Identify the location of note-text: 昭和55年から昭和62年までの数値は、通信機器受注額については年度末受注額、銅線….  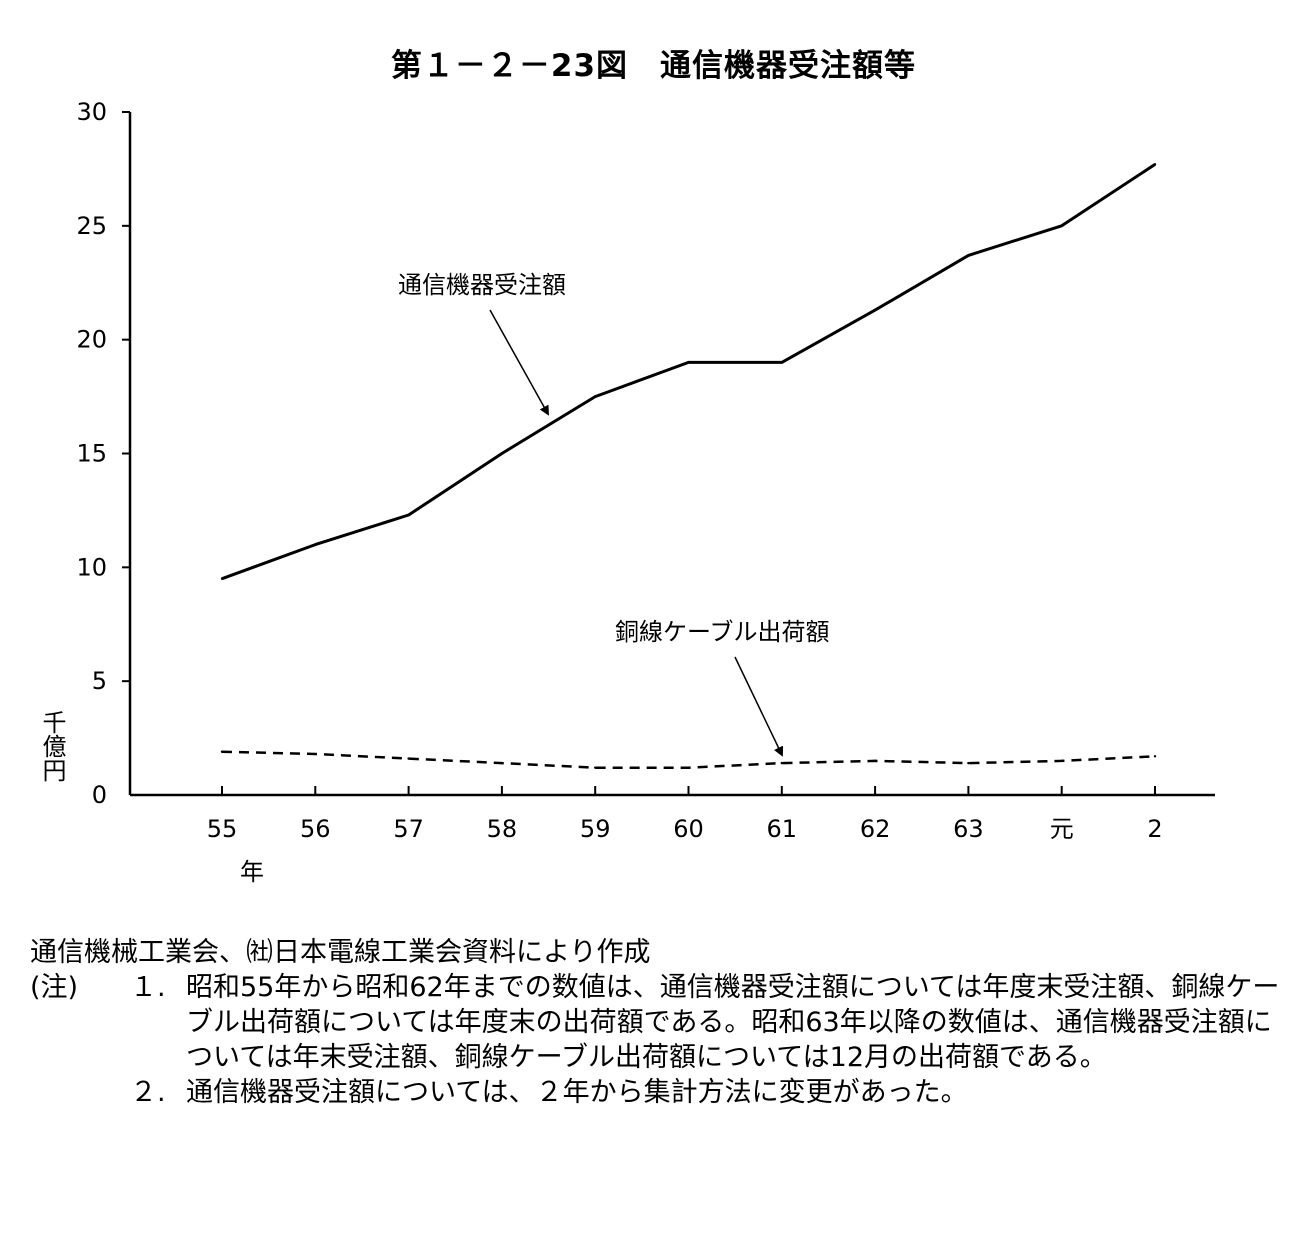
(733, 1022).